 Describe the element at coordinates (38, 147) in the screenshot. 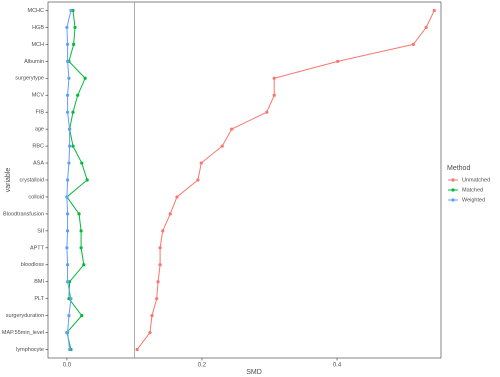

I see `y-tick-label: RBC` at that location.